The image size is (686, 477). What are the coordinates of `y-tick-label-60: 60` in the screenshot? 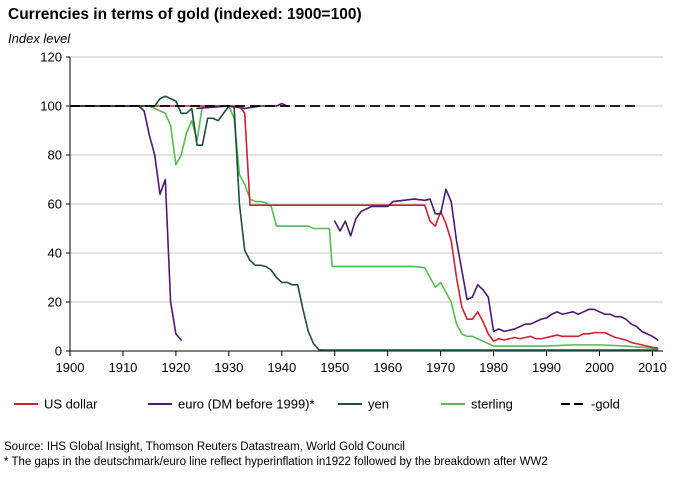 It's located at (55, 204).